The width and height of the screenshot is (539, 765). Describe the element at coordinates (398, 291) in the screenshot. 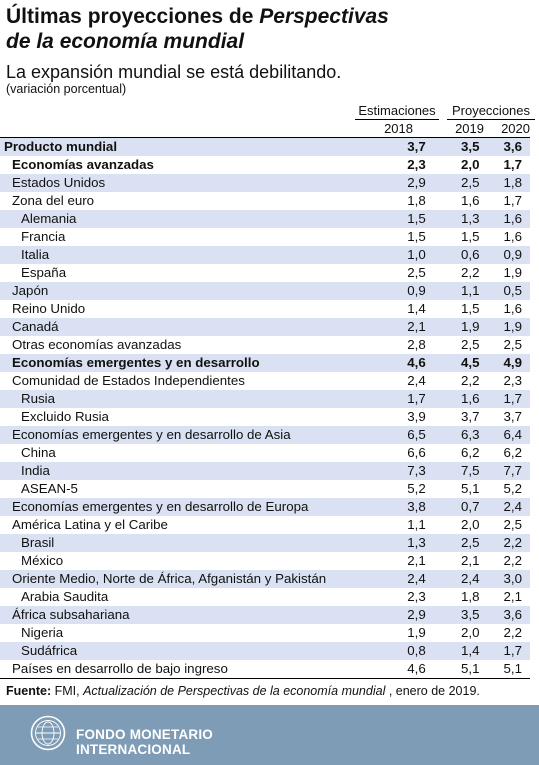

I see `value-2018: 0,9` at that location.